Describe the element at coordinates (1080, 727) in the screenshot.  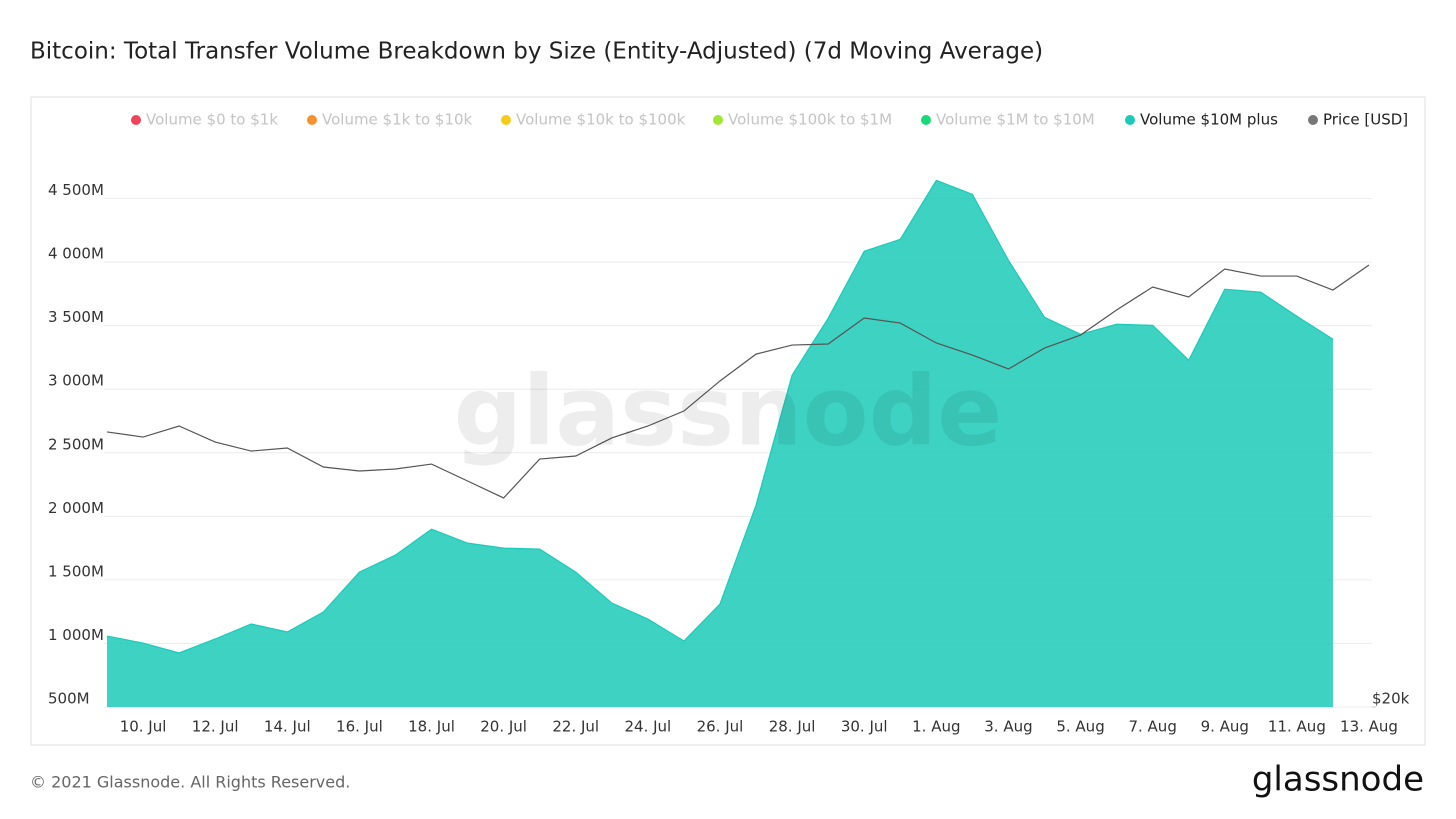
I see `x-tick-label: 5. Aug` at that location.